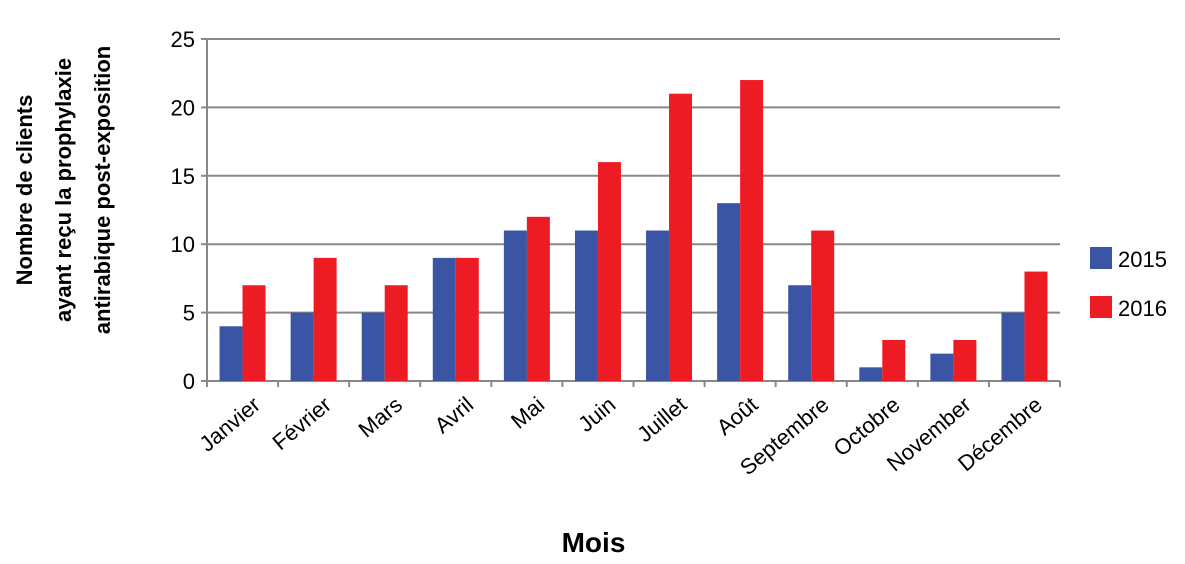 Image resolution: width=1185 pixels, height=564 pixels. I want to click on y-axis-title: Nombre de clients, so click(24, 190).